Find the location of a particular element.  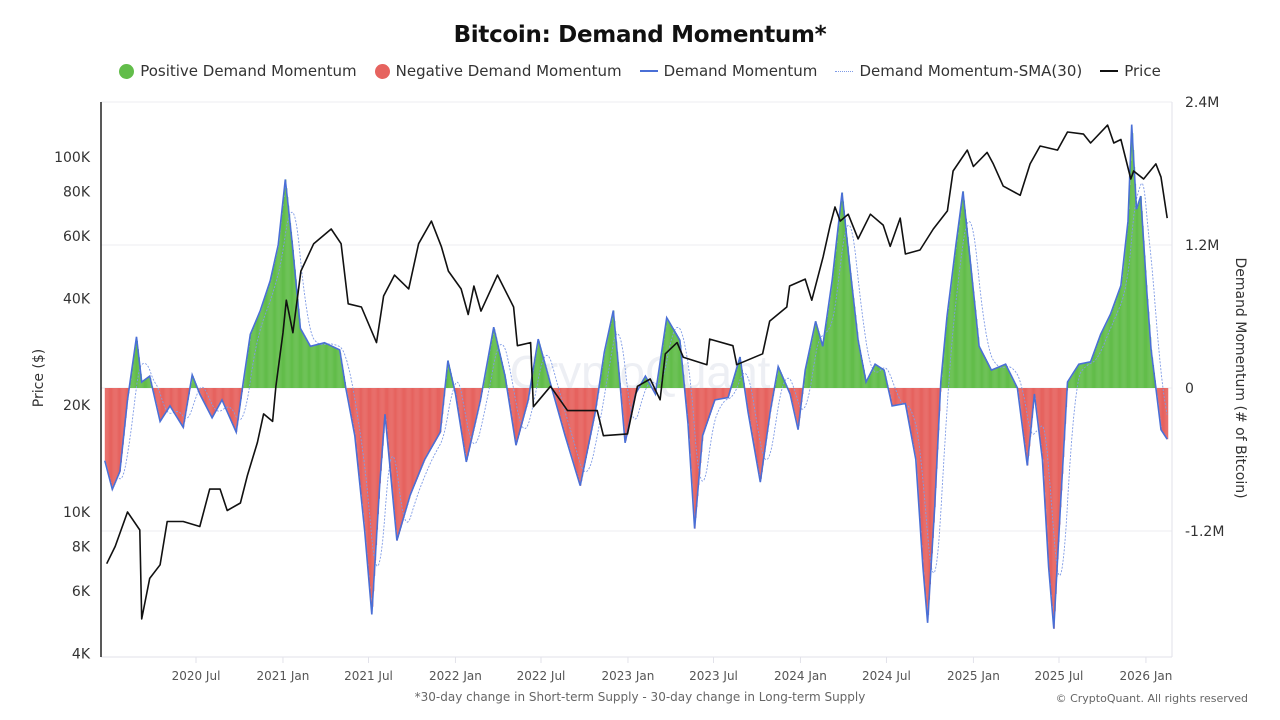

legend-price: Price is located at coordinates (1130, 71).